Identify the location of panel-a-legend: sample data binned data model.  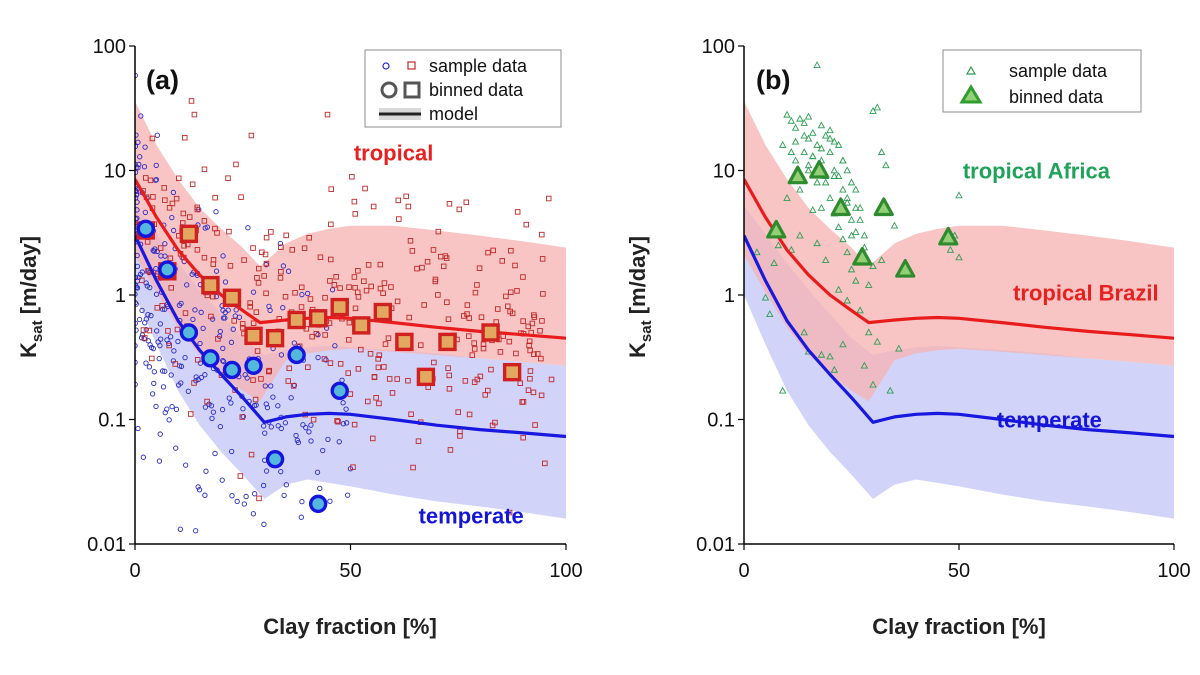
(463, 88).